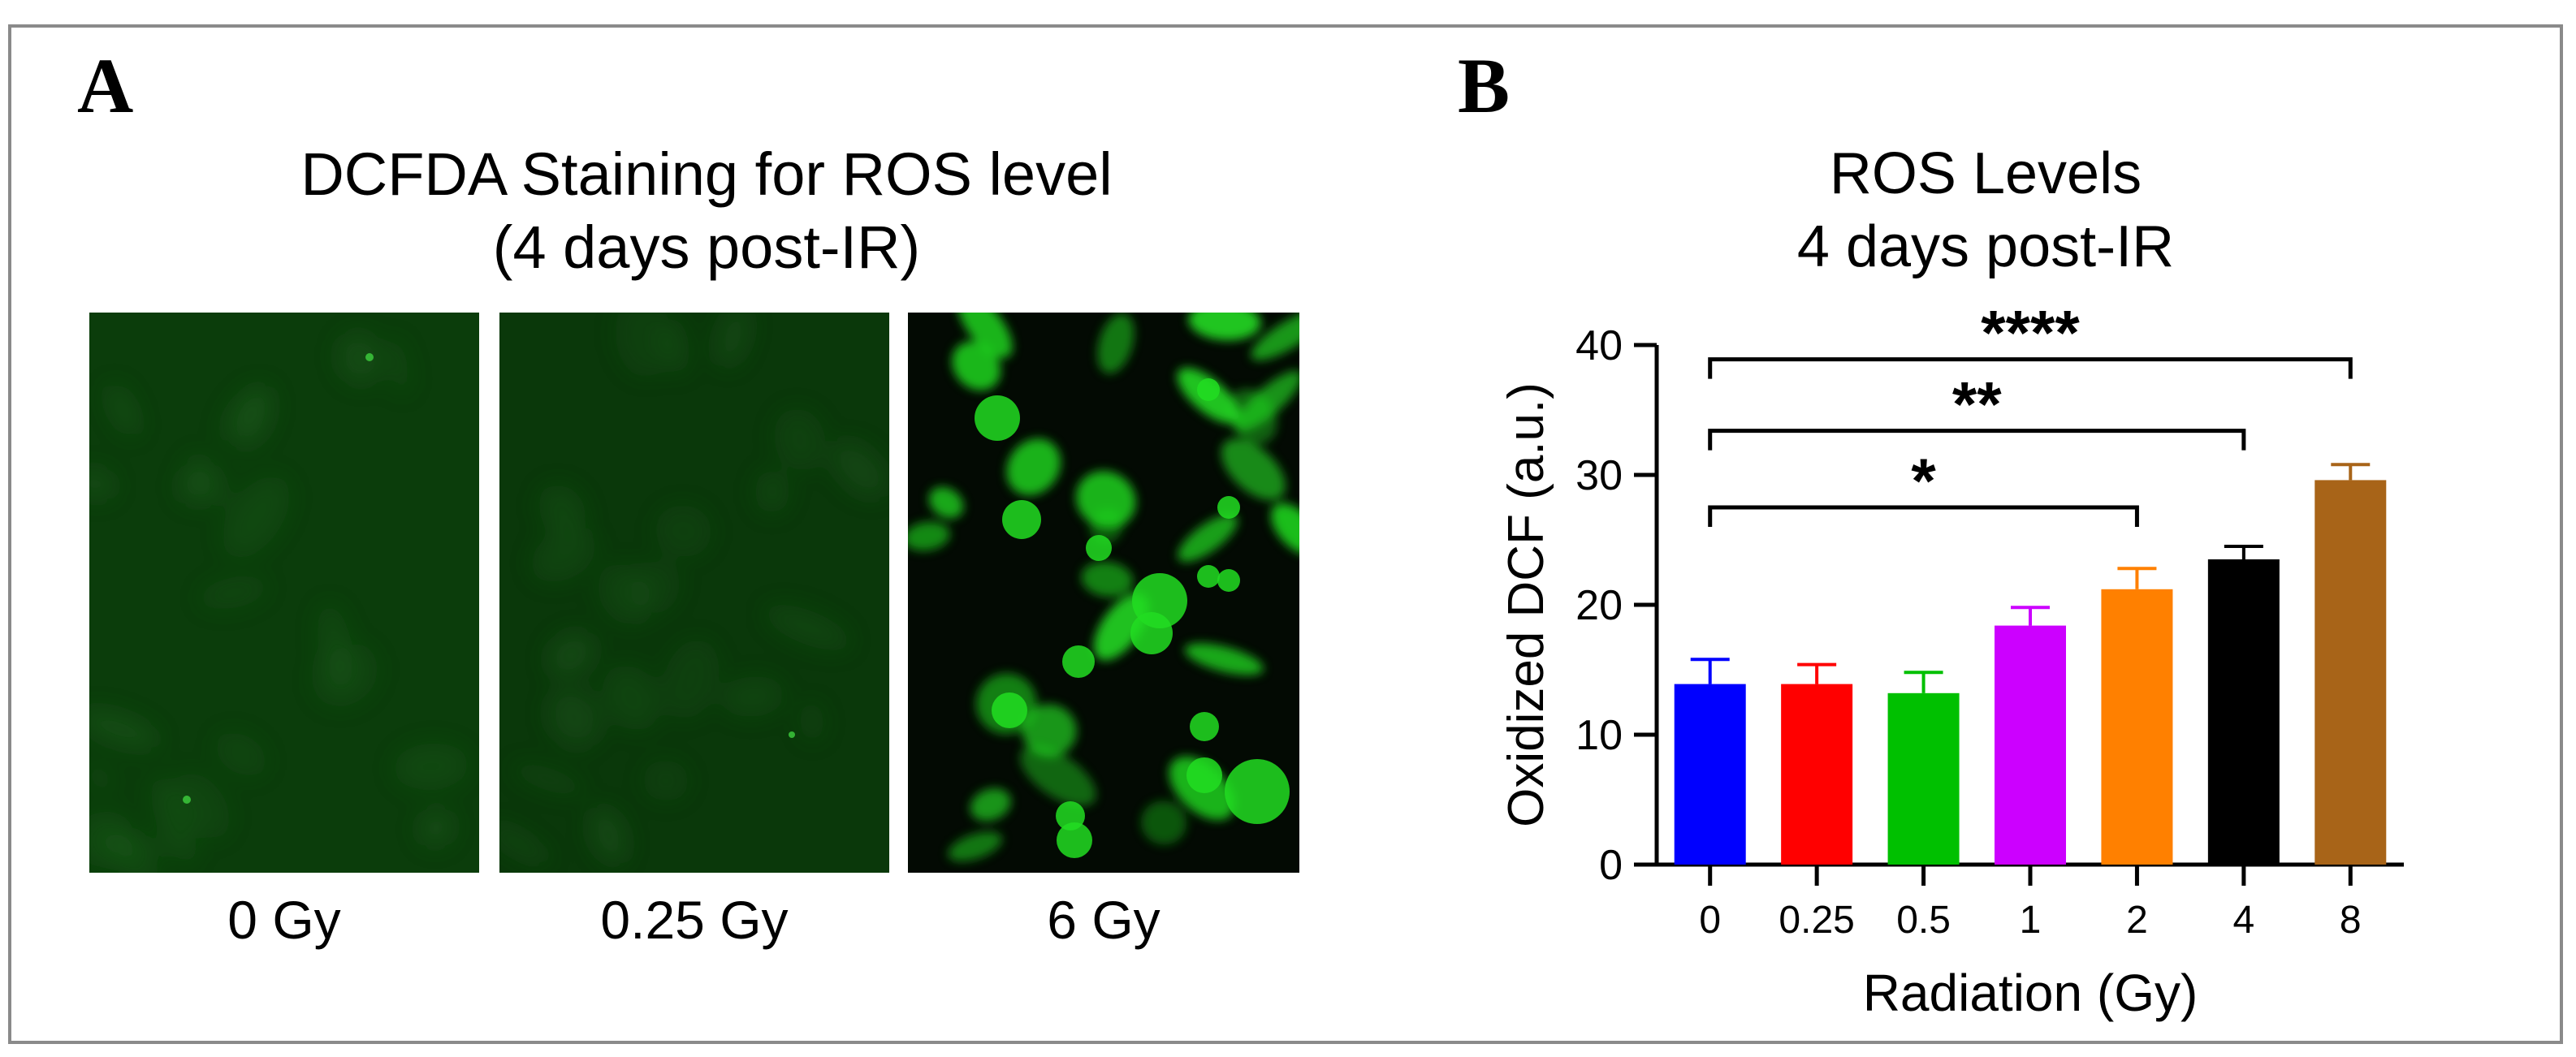 The width and height of the screenshot is (2576, 1057). What do you see at coordinates (707, 248) in the screenshot?
I see `panel-a-title-line2: (4 days post-IR)` at bounding box center [707, 248].